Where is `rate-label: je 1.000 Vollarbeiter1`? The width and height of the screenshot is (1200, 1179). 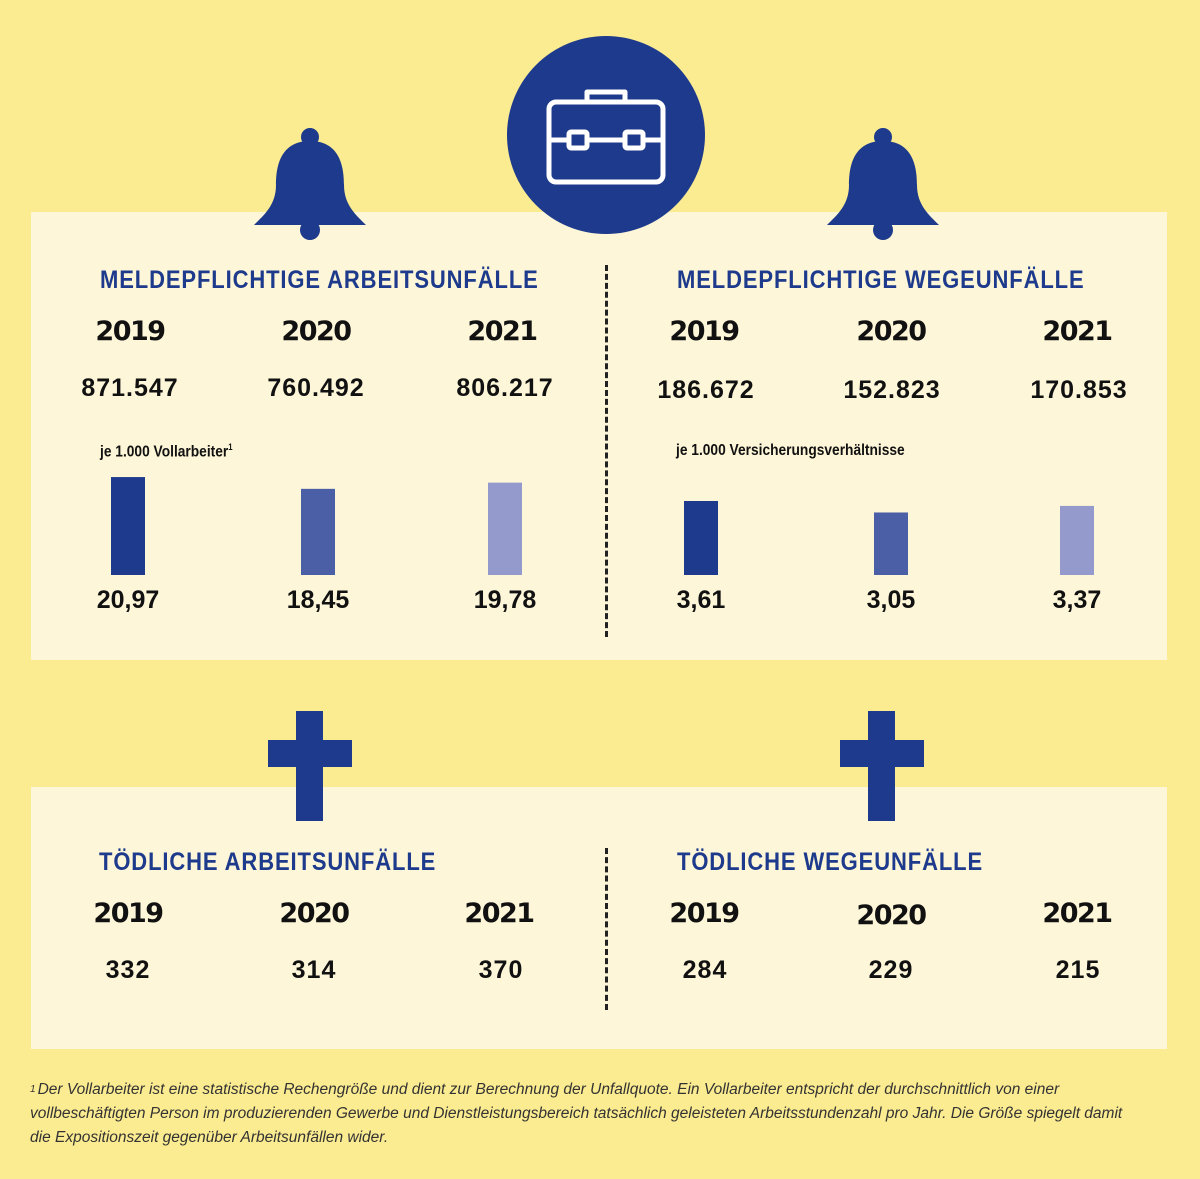 rate-label: je 1.000 Vollarbeiter1 is located at coordinates (166, 451).